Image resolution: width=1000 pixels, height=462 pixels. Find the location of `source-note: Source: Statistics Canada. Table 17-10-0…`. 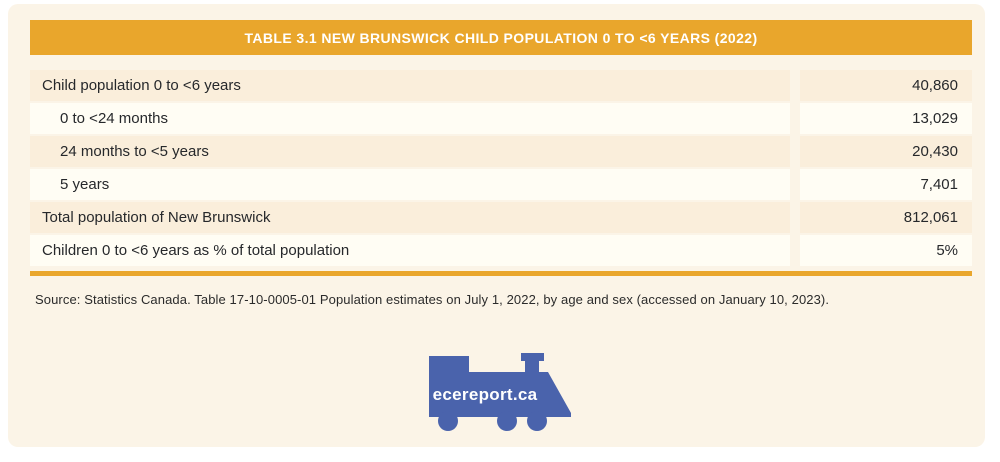

source-note: Source: Statistics Canada. Table 17-10-0… is located at coordinates (432, 299).